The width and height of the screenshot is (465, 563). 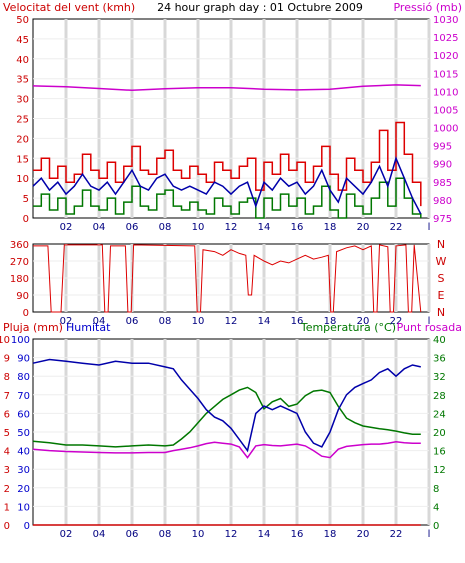 I want to click on wind-direction-x-tick-label: 08, so click(x=165, y=321).